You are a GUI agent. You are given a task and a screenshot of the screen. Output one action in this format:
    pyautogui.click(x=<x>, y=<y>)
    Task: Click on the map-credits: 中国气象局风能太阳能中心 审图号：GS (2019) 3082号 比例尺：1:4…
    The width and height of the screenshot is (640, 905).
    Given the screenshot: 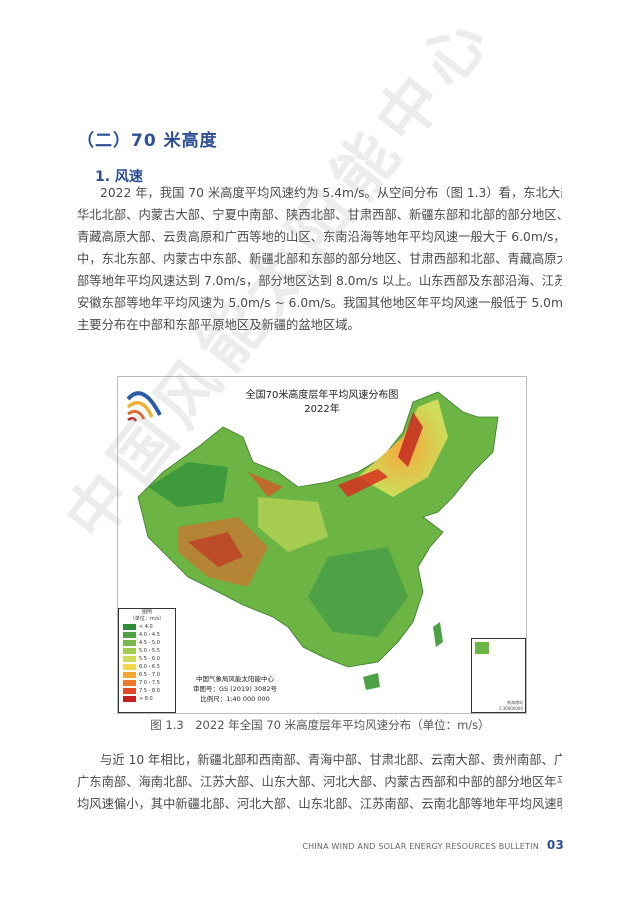 What is the action you would take?
    pyautogui.click(x=235, y=689)
    